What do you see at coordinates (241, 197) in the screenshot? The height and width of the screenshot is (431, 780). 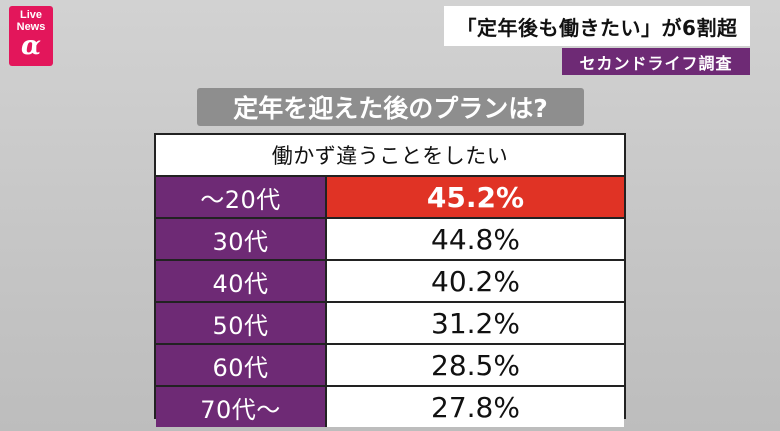 I see `age-group-label: 〜20代` at bounding box center [241, 197].